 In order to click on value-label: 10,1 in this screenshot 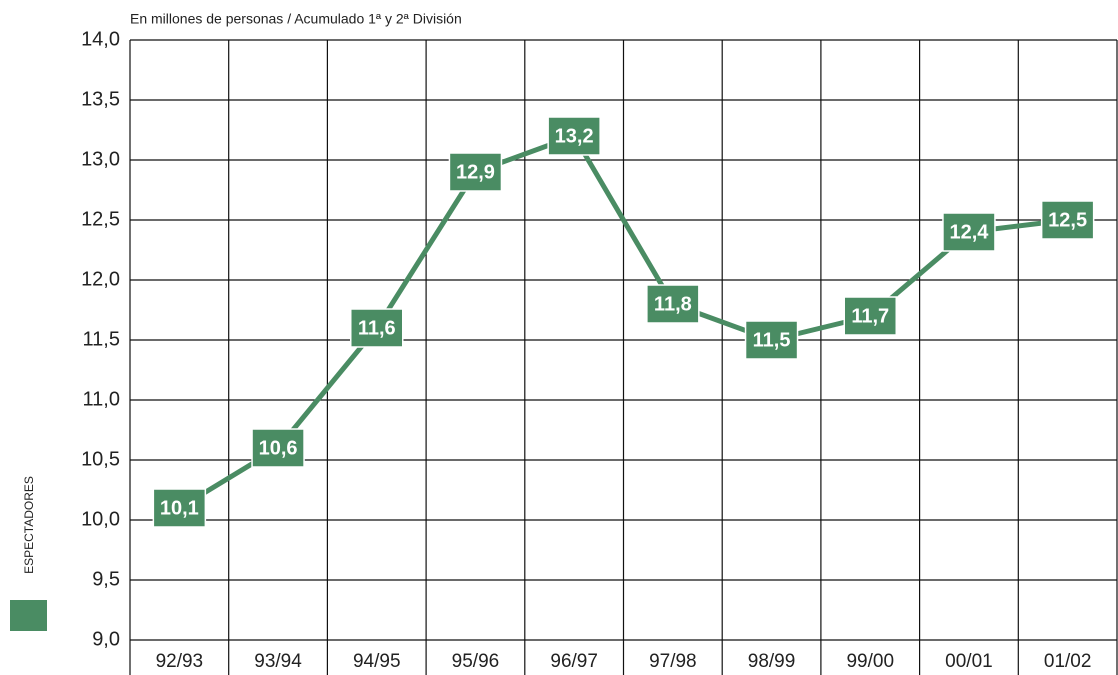, I will do `click(179, 508)`.